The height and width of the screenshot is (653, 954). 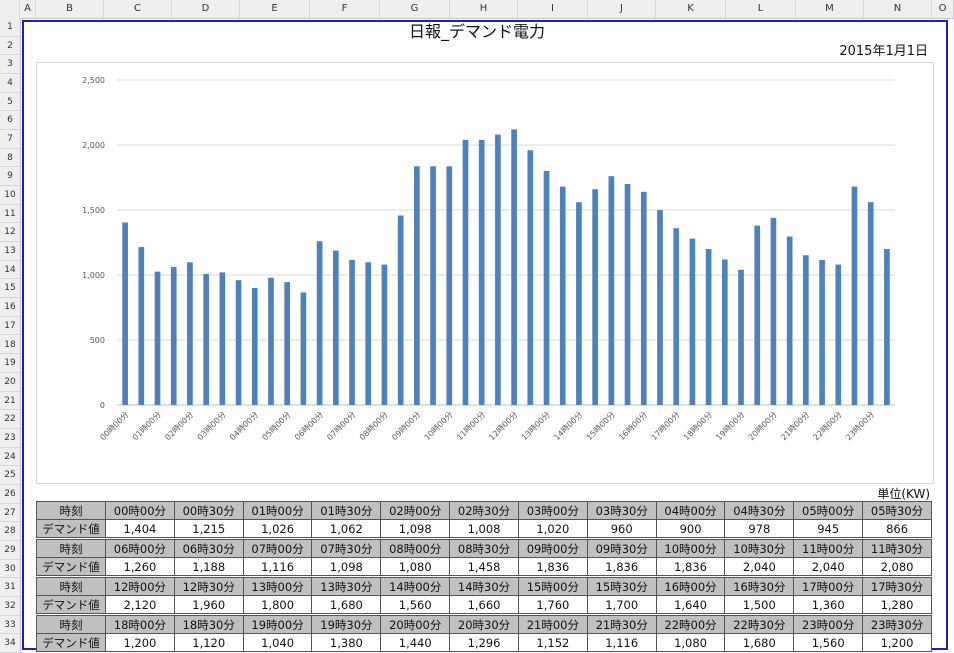 I want to click on demand-value-cell: 1,008, so click(x=484, y=528).